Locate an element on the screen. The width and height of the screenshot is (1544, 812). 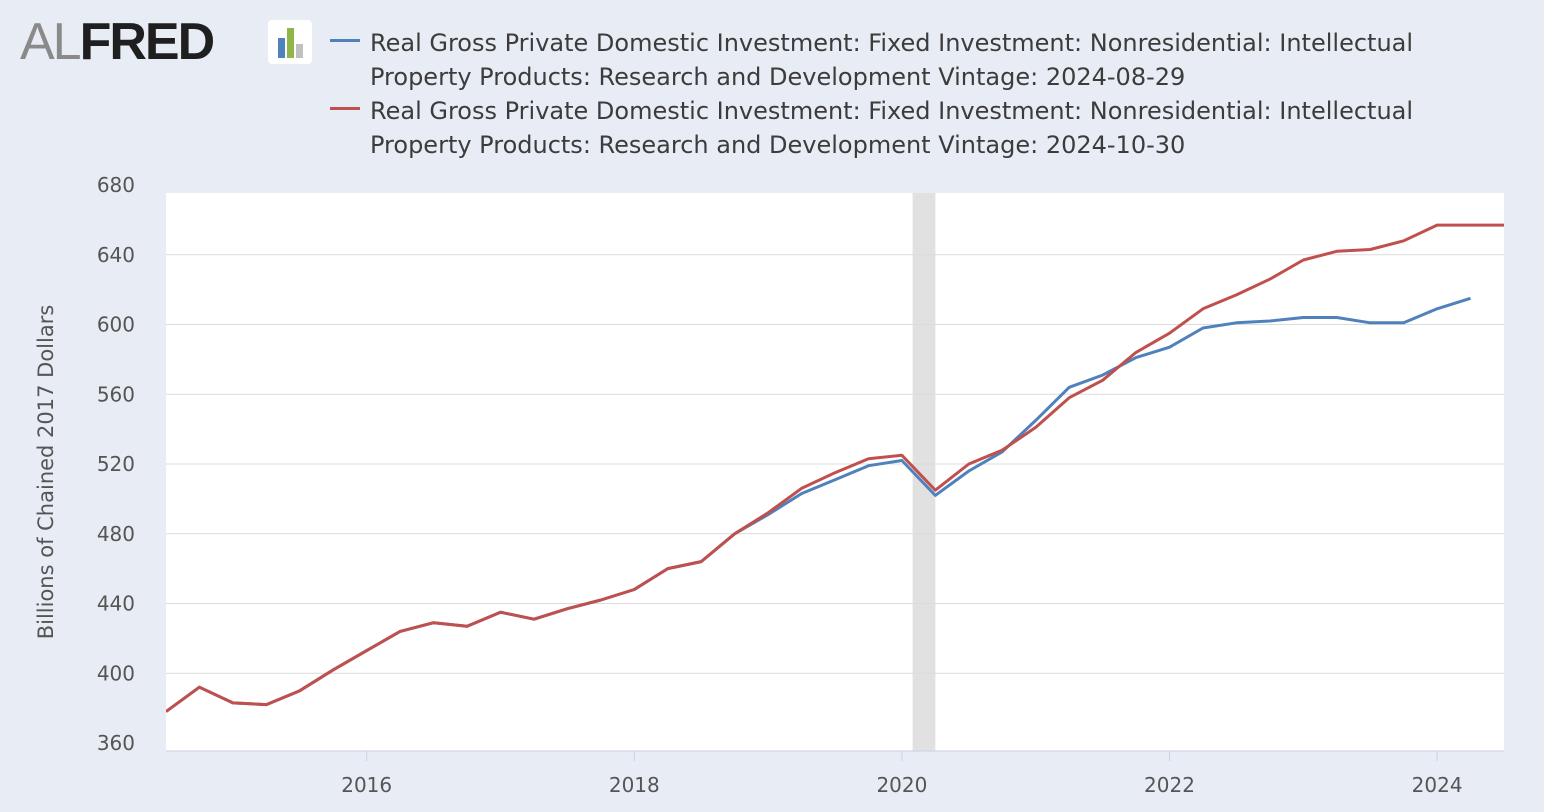
x-tick-label: 2022 is located at coordinates (1169, 785).